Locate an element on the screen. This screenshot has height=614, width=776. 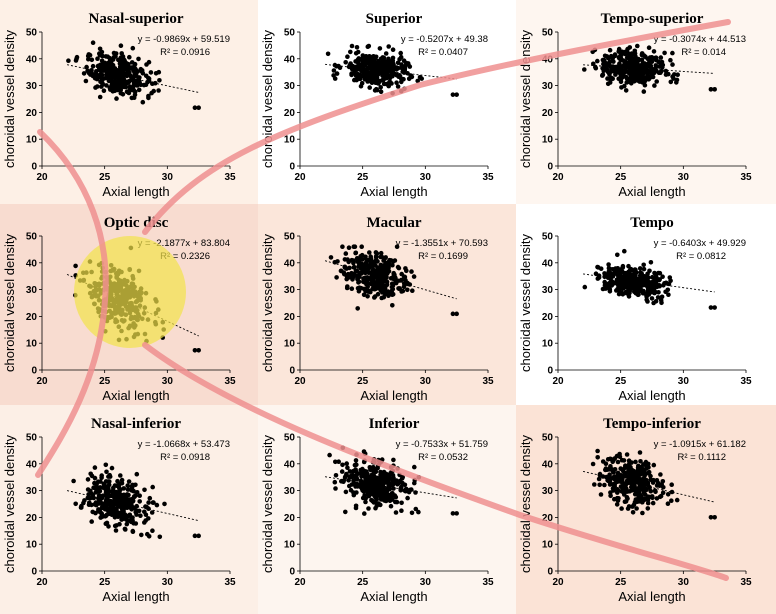
chart-title: Nasal-inferior is located at coordinates (136, 424).